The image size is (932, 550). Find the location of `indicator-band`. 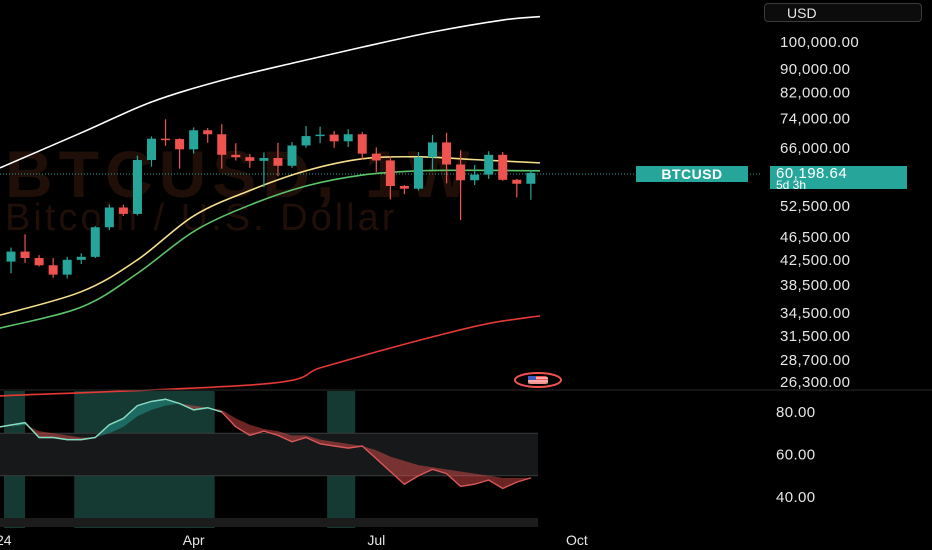

indicator-band is located at coordinates (269, 454).